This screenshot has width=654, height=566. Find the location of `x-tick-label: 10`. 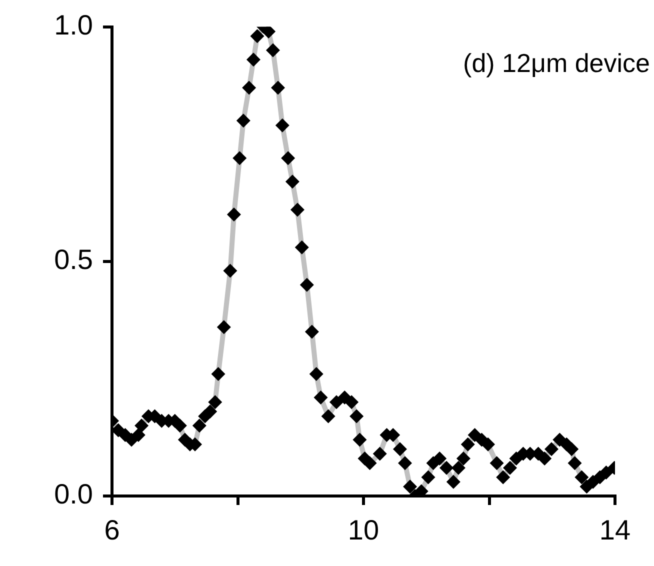

x-tick-label: 10 is located at coordinates (364, 530).